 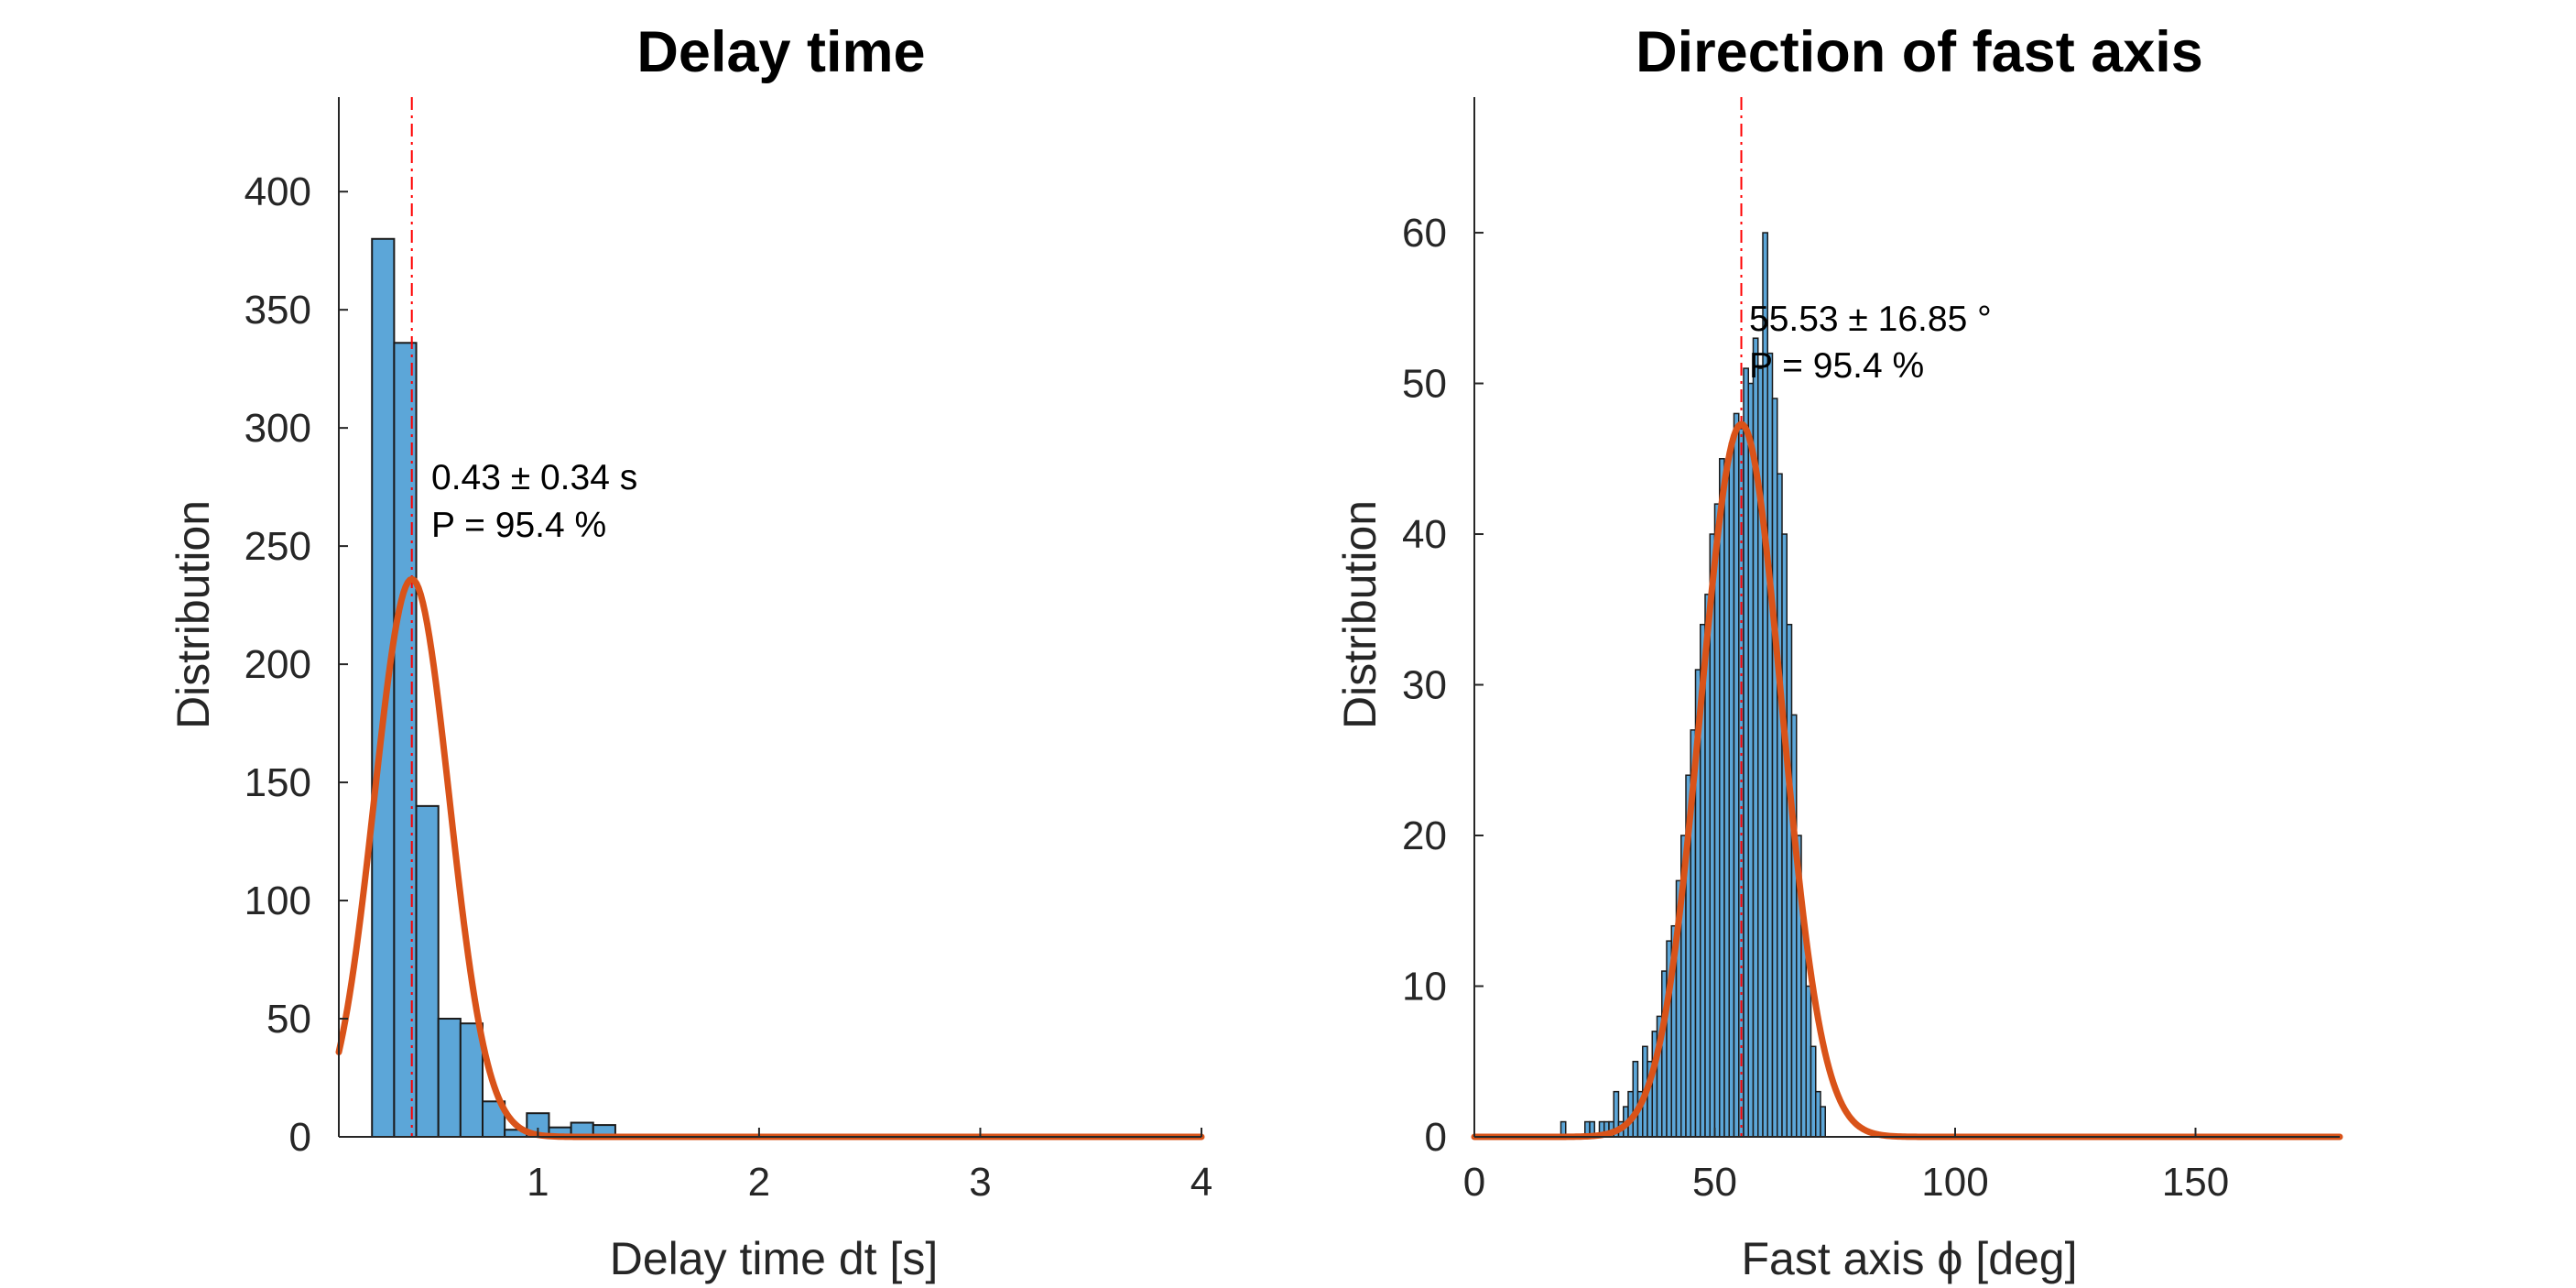 What do you see at coordinates (278, 547) in the screenshot?
I see `y-tick-label: 250` at bounding box center [278, 547].